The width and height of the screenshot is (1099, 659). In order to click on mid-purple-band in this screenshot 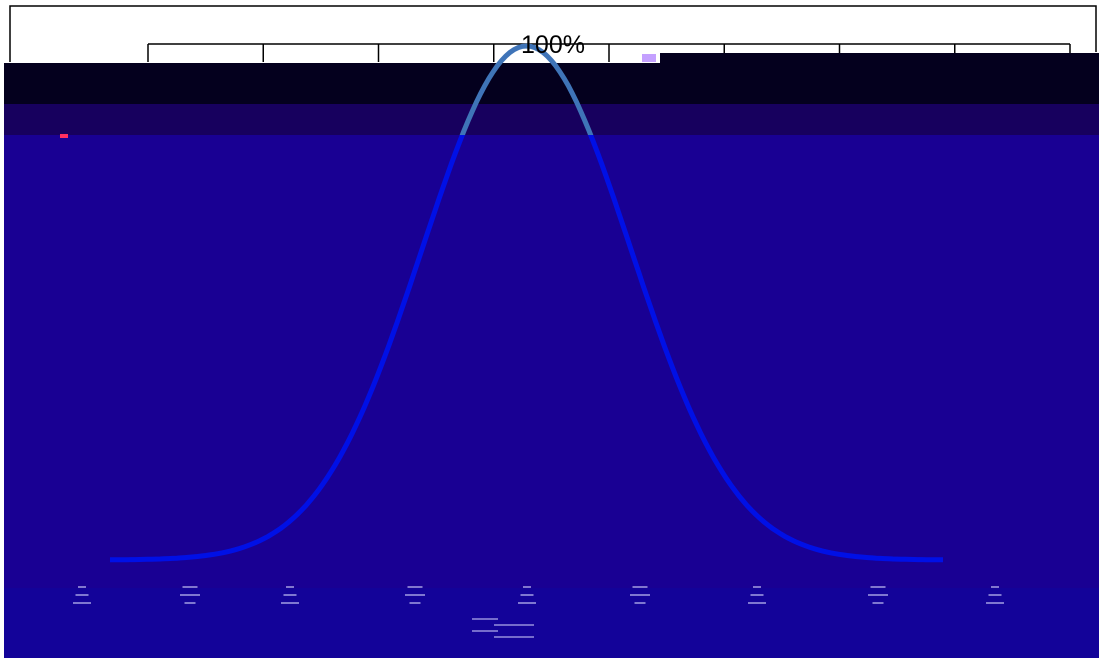, I will do `click(551, 119)`.